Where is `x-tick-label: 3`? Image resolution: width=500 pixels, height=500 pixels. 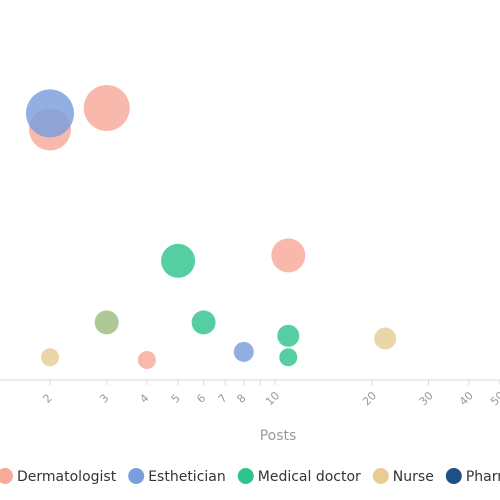
x-tick-label: 3 is located at coordinates (104, 399).